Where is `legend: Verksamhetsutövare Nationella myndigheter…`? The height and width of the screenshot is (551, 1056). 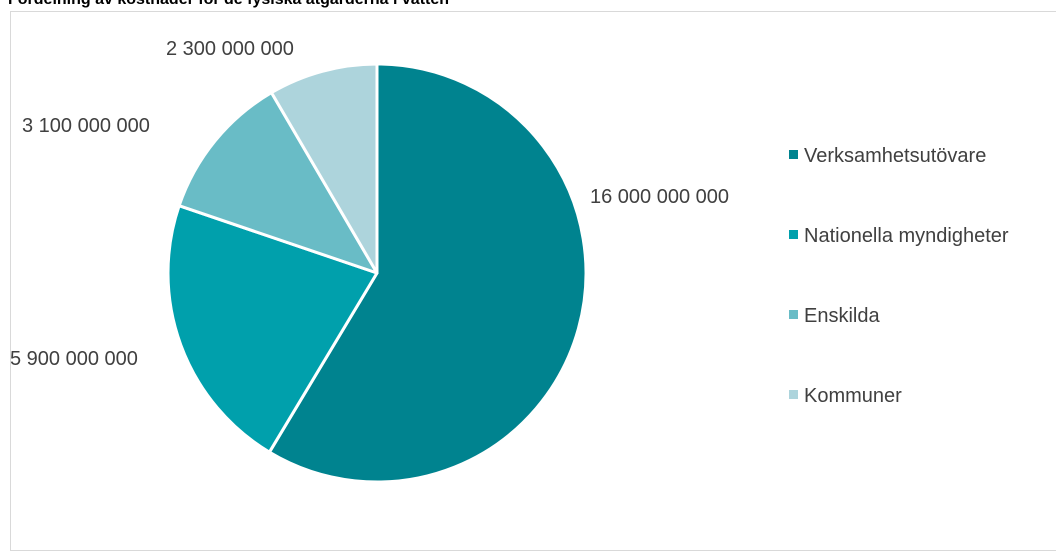
legend: Verksamhetsutövare Nationella myndigheter… is located at coordinates (899, 276).